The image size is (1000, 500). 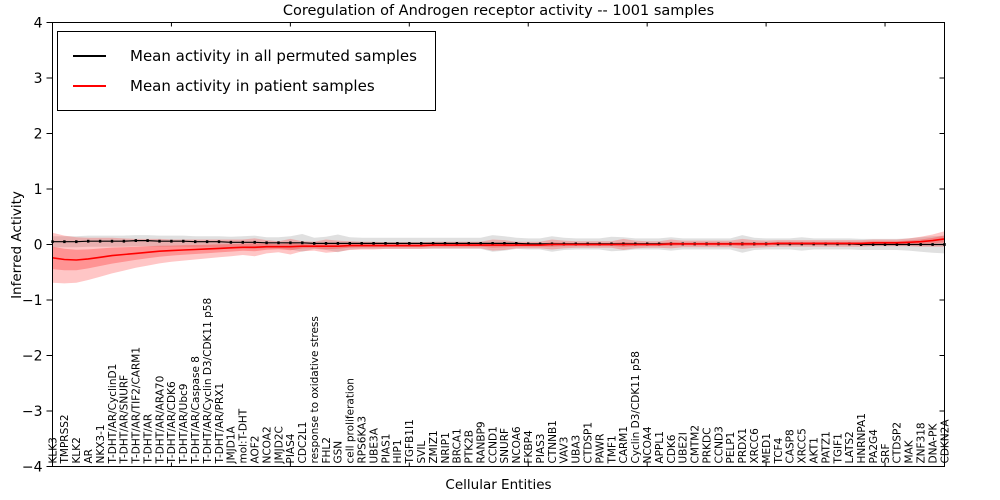 I want to click on patient-mean-line, so click(x=498, y=249).